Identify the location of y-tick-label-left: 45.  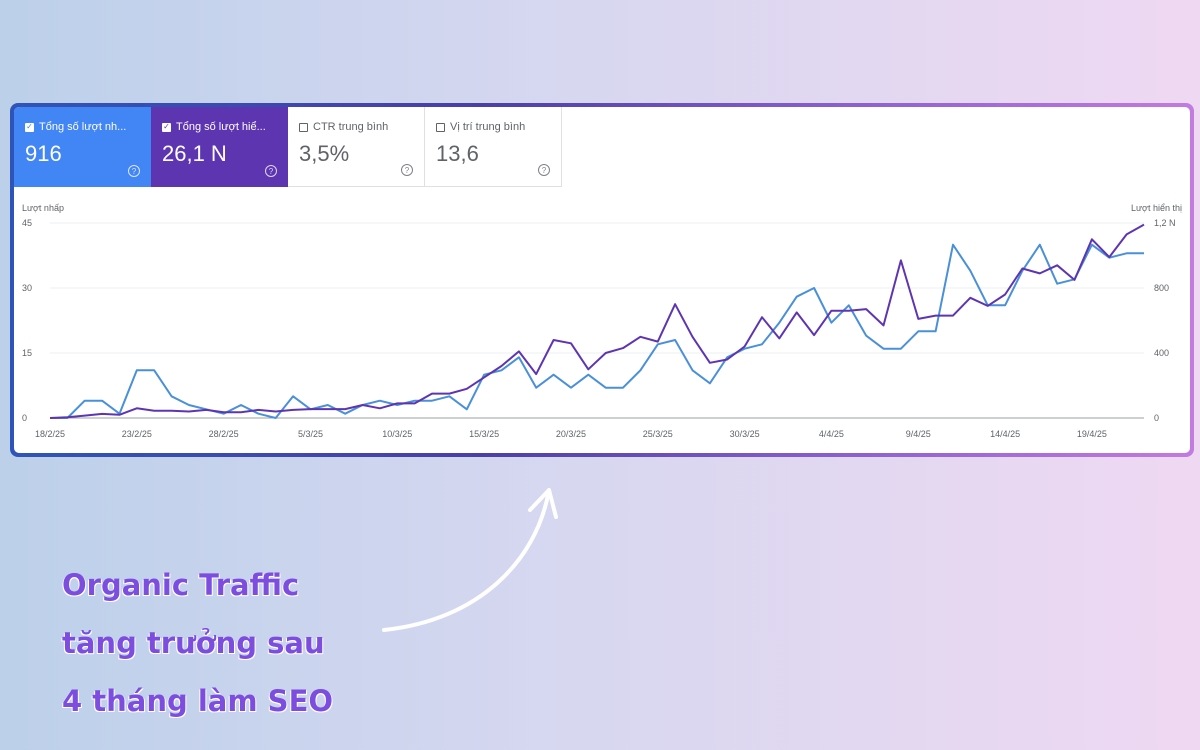
(27, 223).